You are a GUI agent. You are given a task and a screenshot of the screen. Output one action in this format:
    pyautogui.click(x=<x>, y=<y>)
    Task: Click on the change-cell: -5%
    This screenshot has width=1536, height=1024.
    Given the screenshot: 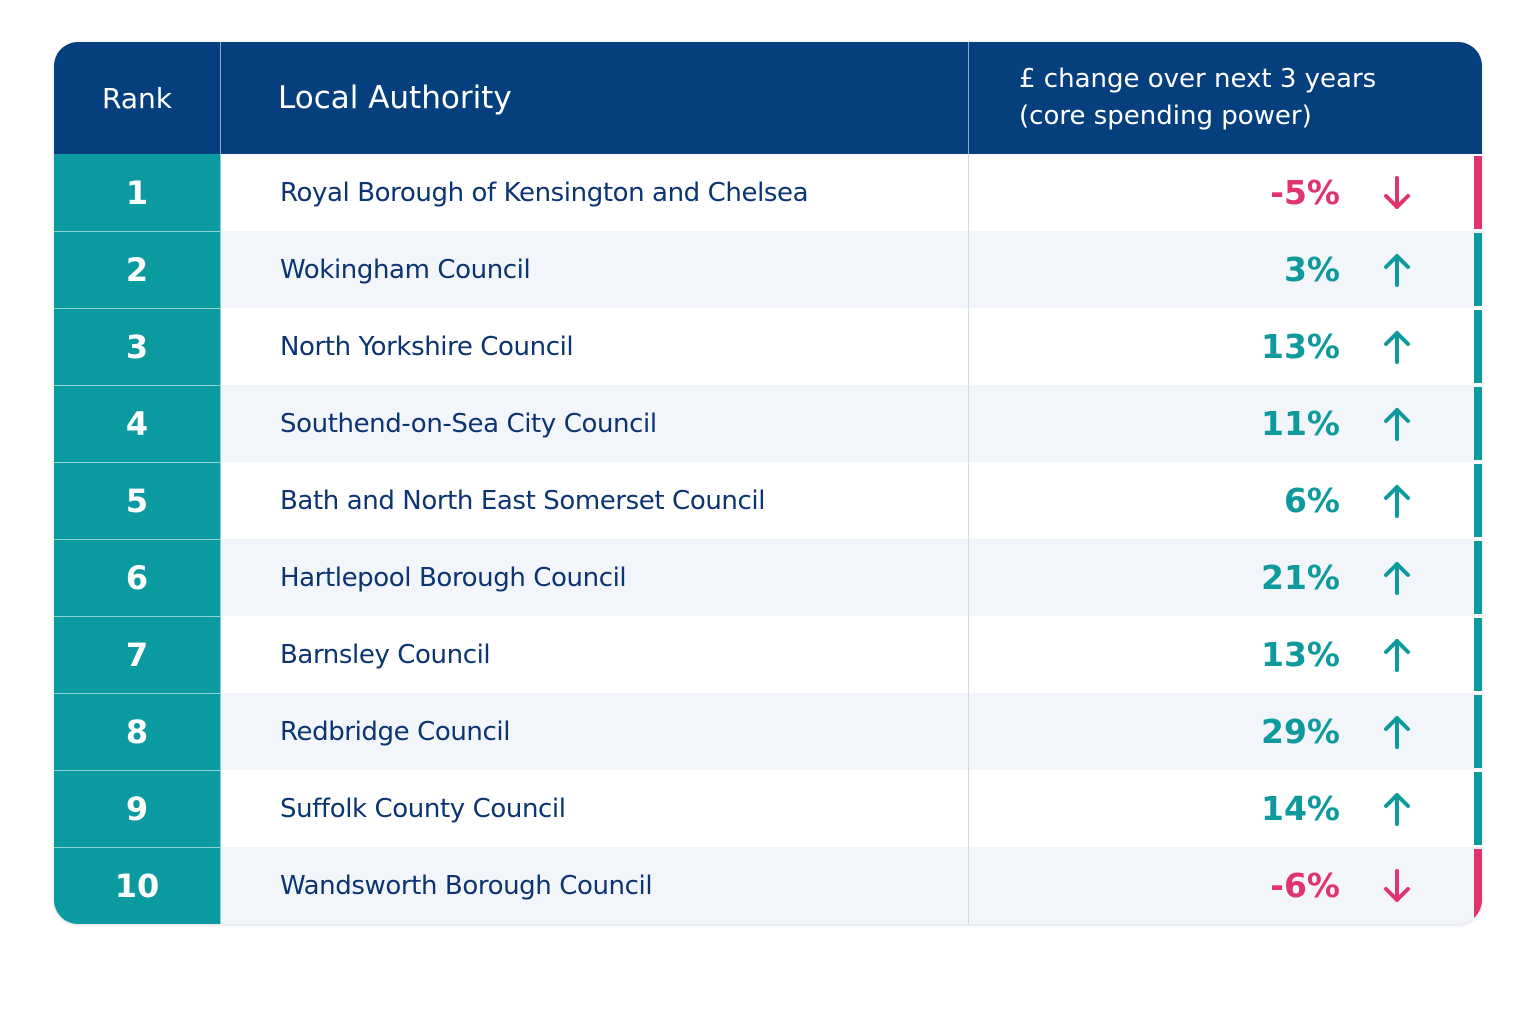 What is the action you would take?
    pyautogui.click(x=1225, y=192)
    